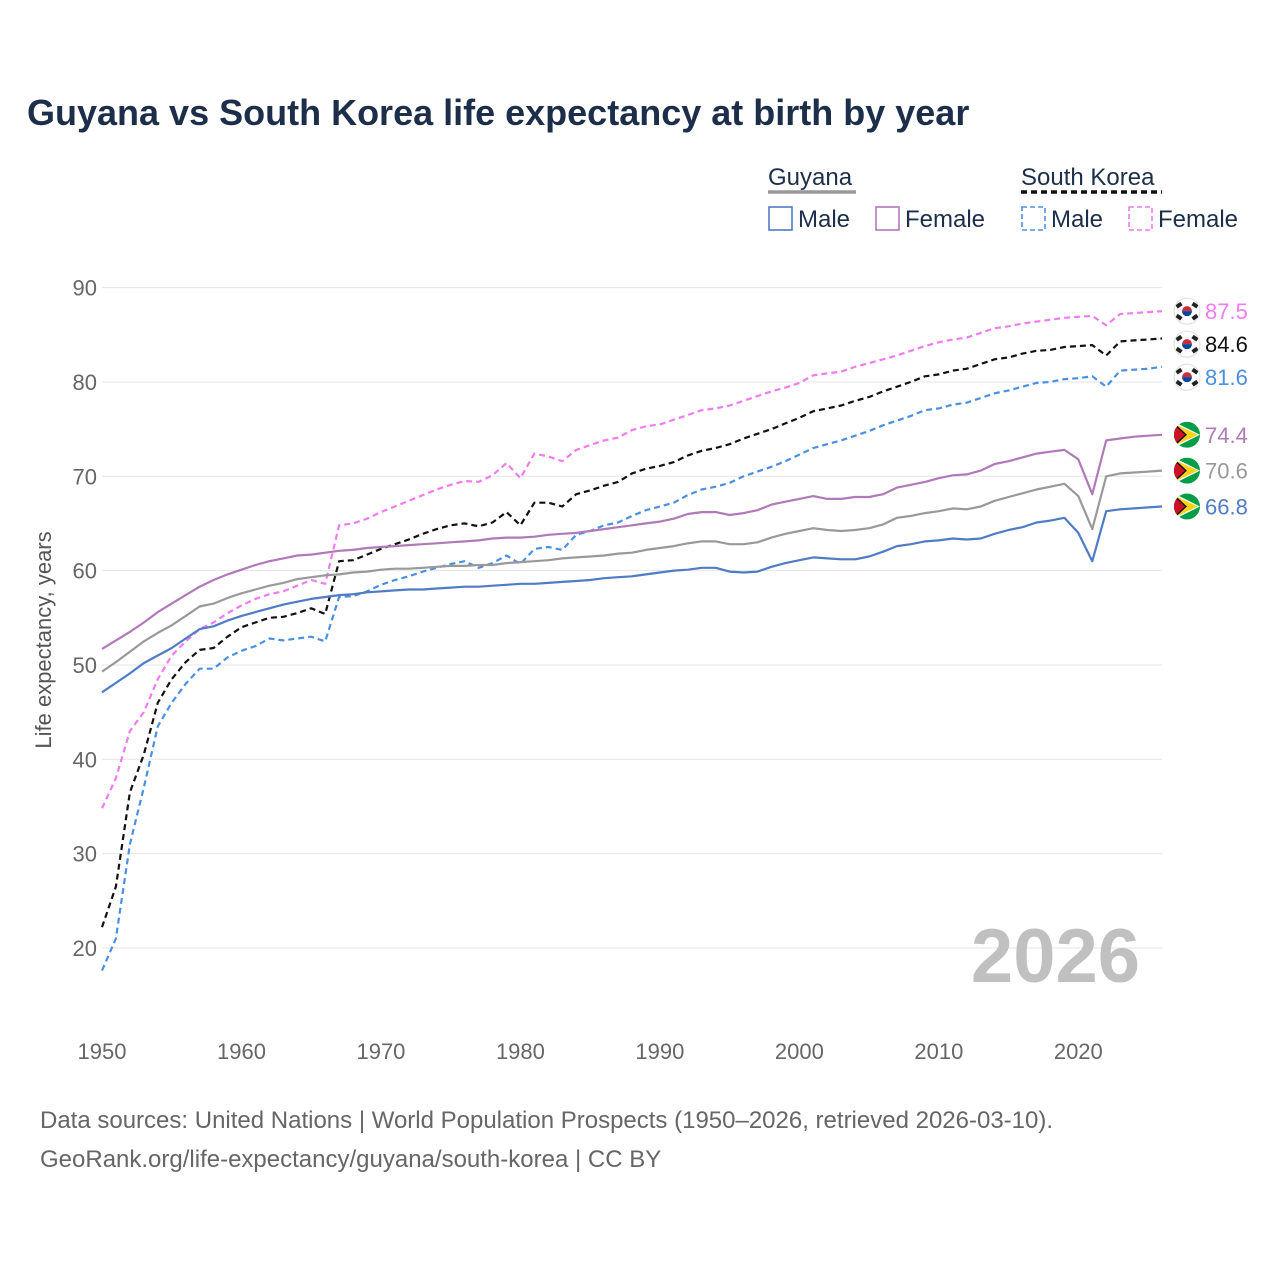 This screenshot has height=1280, width=1280. I want to click on x-tick-label-2020: 2020, so click(1078, 1051).